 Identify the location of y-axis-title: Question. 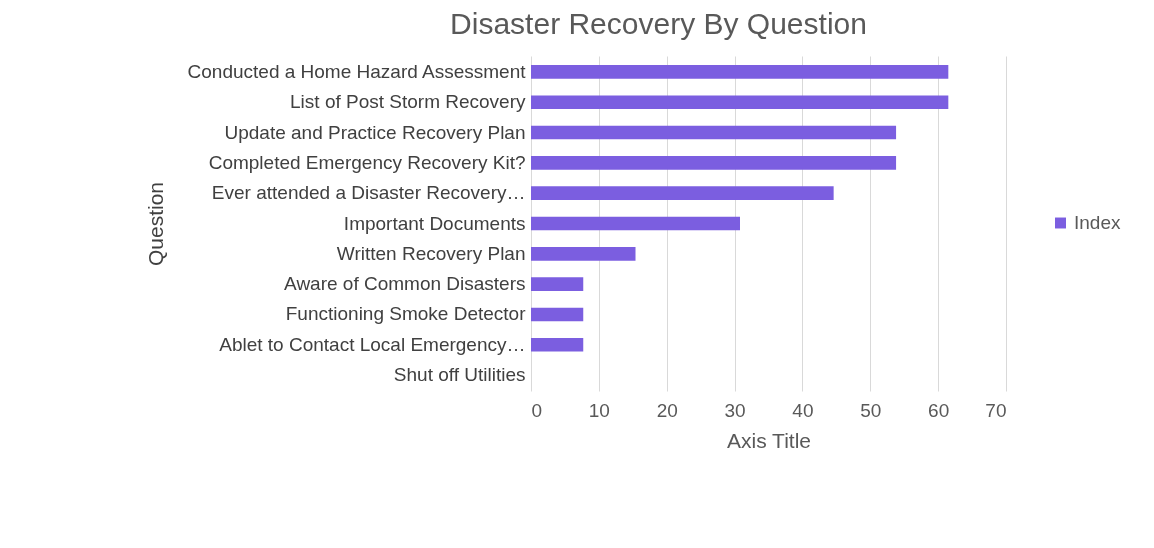
(155, 224).